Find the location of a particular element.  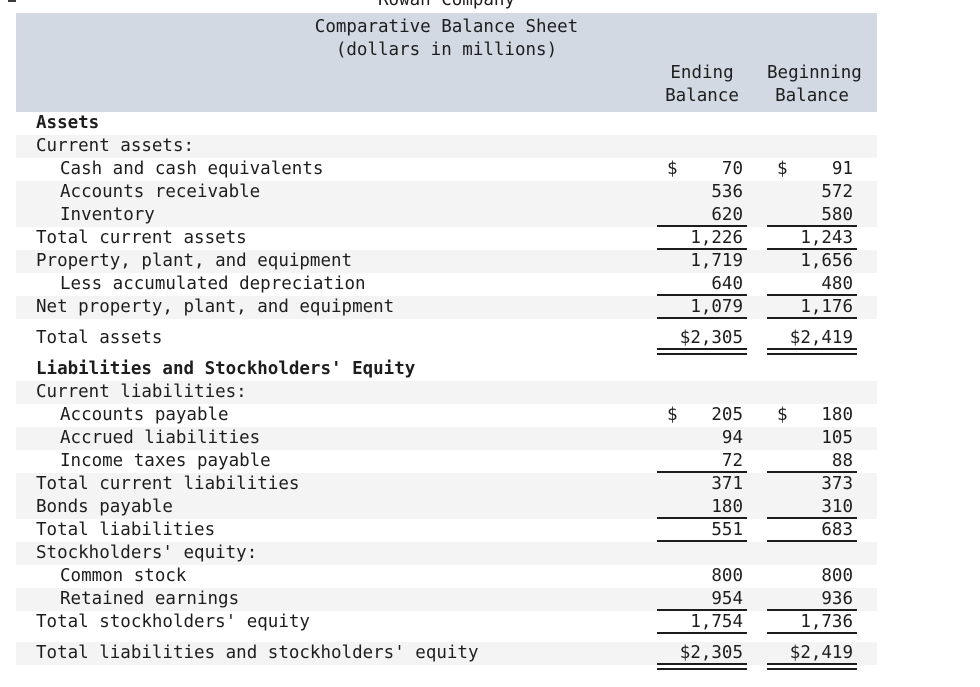

beginning-balance-cell: 1,176 is located at coordinates (812, 307).